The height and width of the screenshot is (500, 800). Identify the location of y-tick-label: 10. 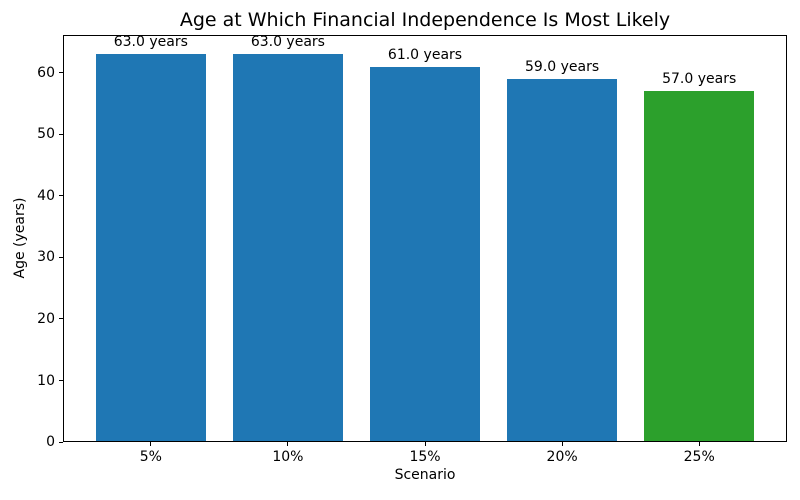
(46, 380).